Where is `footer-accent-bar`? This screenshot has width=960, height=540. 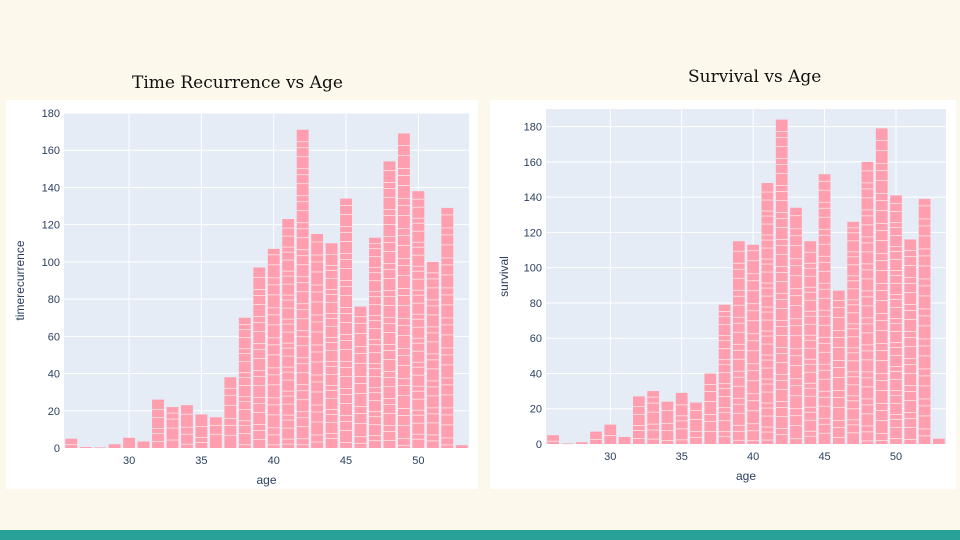
footer-accent-bar is located at coordinates (480, 535).